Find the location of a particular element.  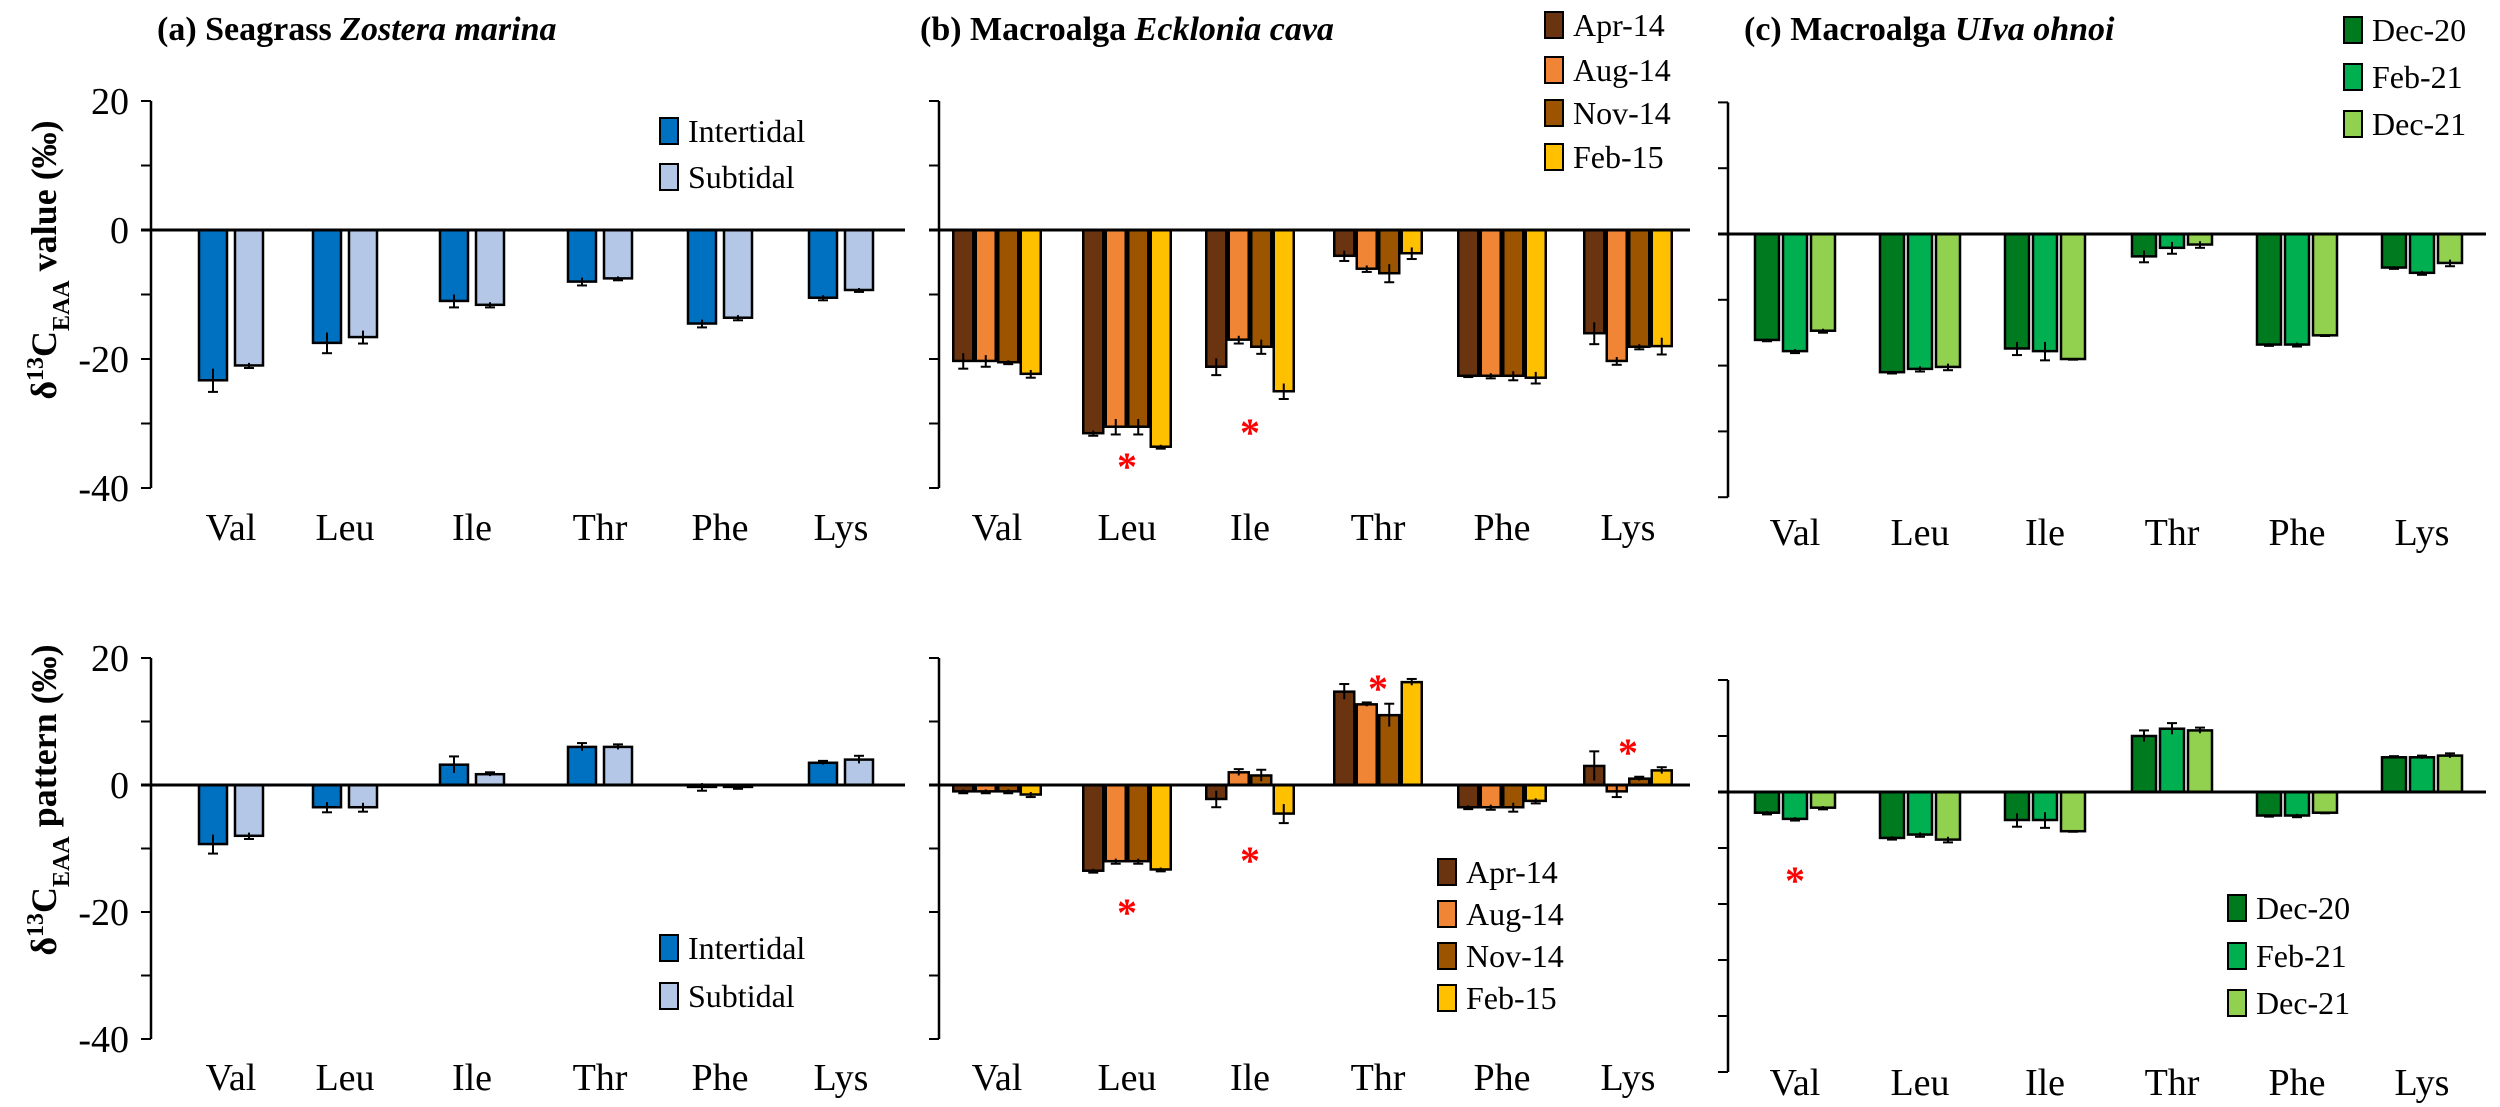

bar-Nov-14-Leu is located at coordinates (1138, 823).